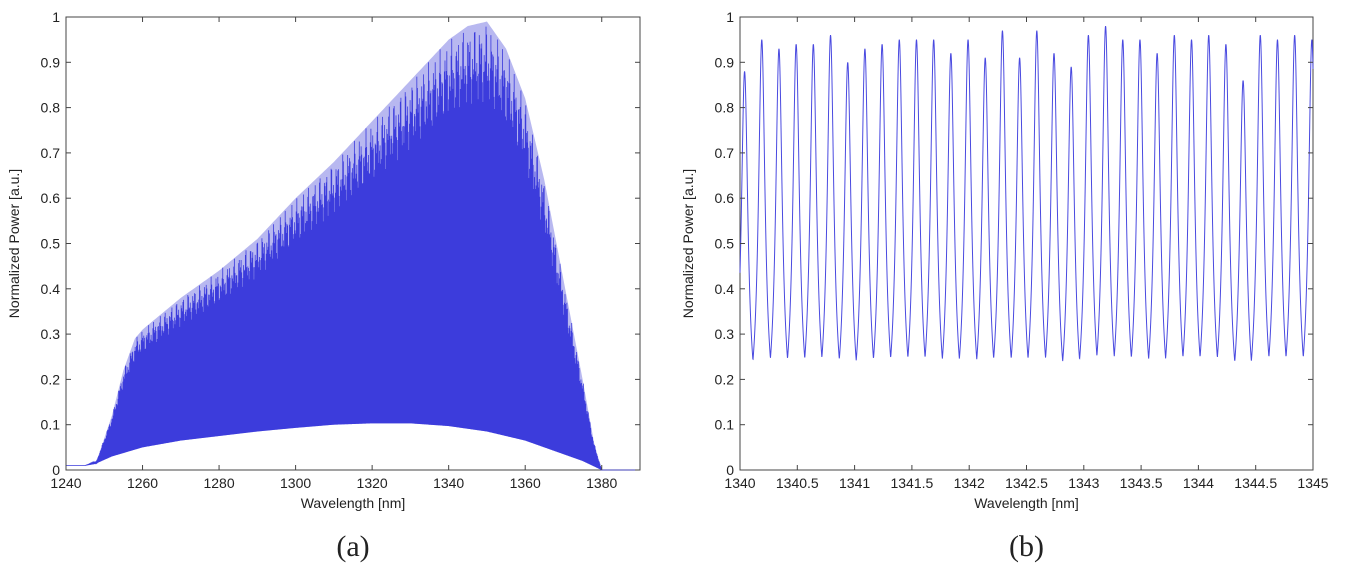 The image size is (1353, 572). I want to click on x-tick-label: 1345, so click(1312, 483).